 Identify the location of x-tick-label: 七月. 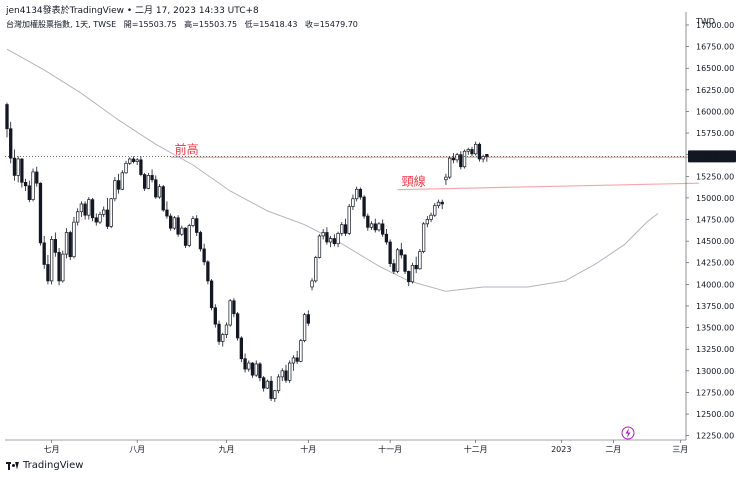
(52, 449).